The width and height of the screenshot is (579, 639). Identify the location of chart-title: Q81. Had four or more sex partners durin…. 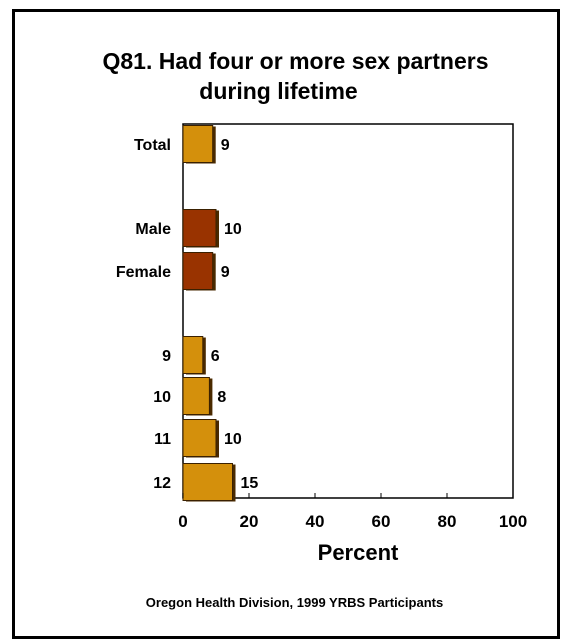
(289, 76).